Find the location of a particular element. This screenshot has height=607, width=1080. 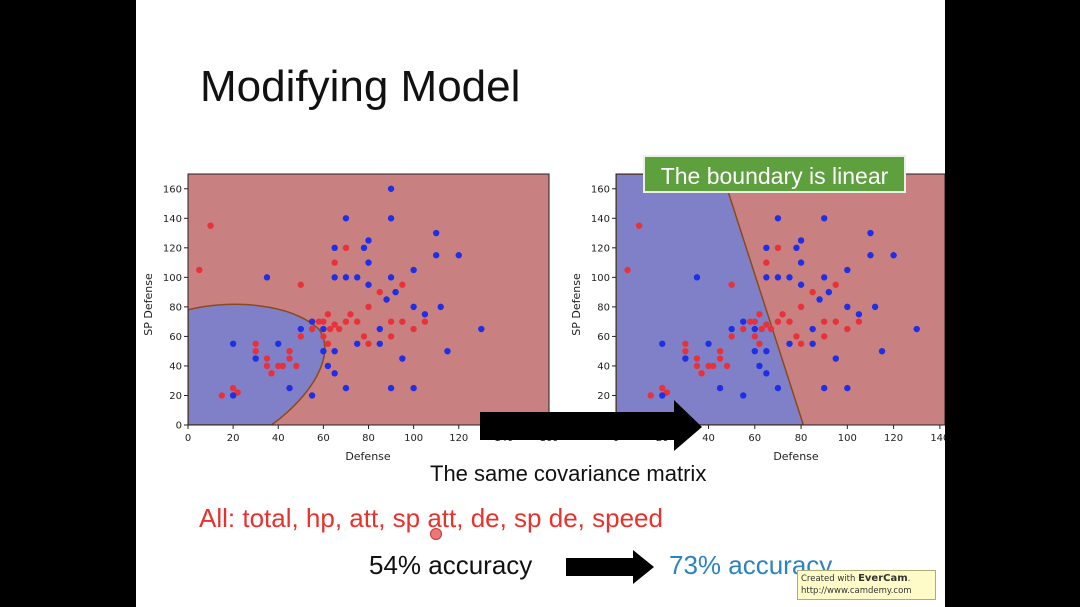

y-tick-label: 20 is located at coordinates (603, 396).